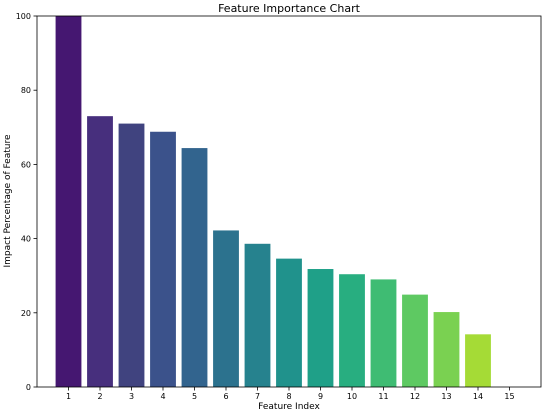  Describe the element at coordinates (225, 396) in the screenshot. I see `x-tick-label: 6` at that location.